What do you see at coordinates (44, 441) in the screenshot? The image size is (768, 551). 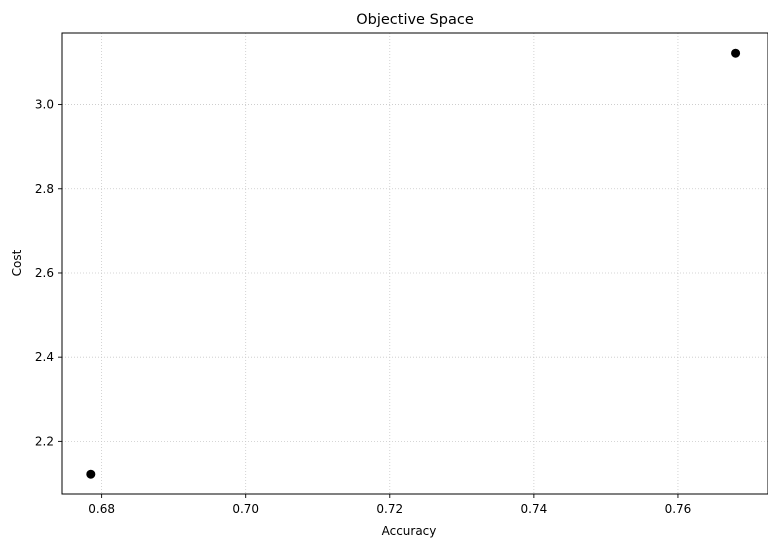 I see `y-tick-label: 2.2` at bounding box center [44, 441].